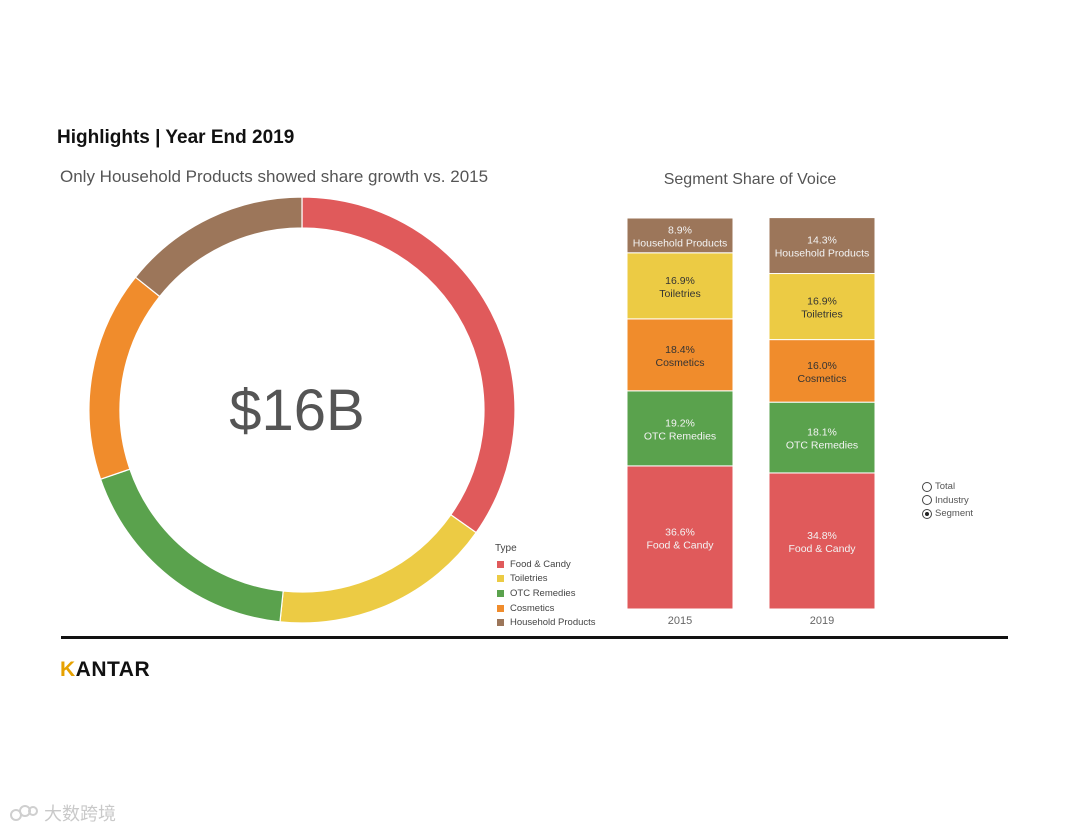 This screenshot has width=1080, height=834. What do you see at coordinates (80, 814) in the screenshot?
I see `watermark-text: 大数跨境` at bounding box center [80, 814].